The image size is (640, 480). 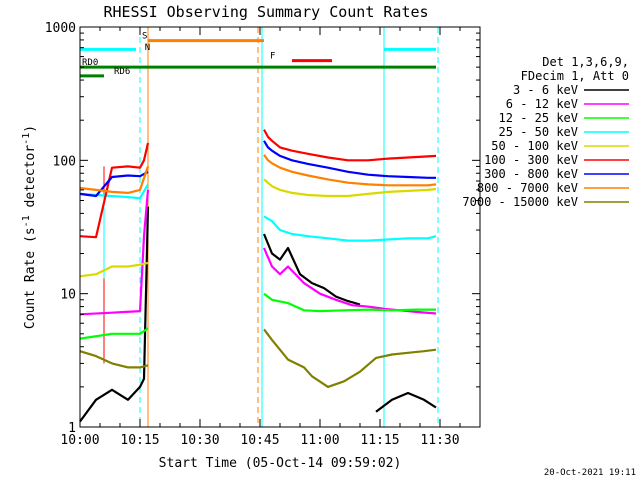 What do you see at coordinates (199, 440) in the screenshot?
I see `x-tick-label-2: 10:30` at bounding box center [199, 440].